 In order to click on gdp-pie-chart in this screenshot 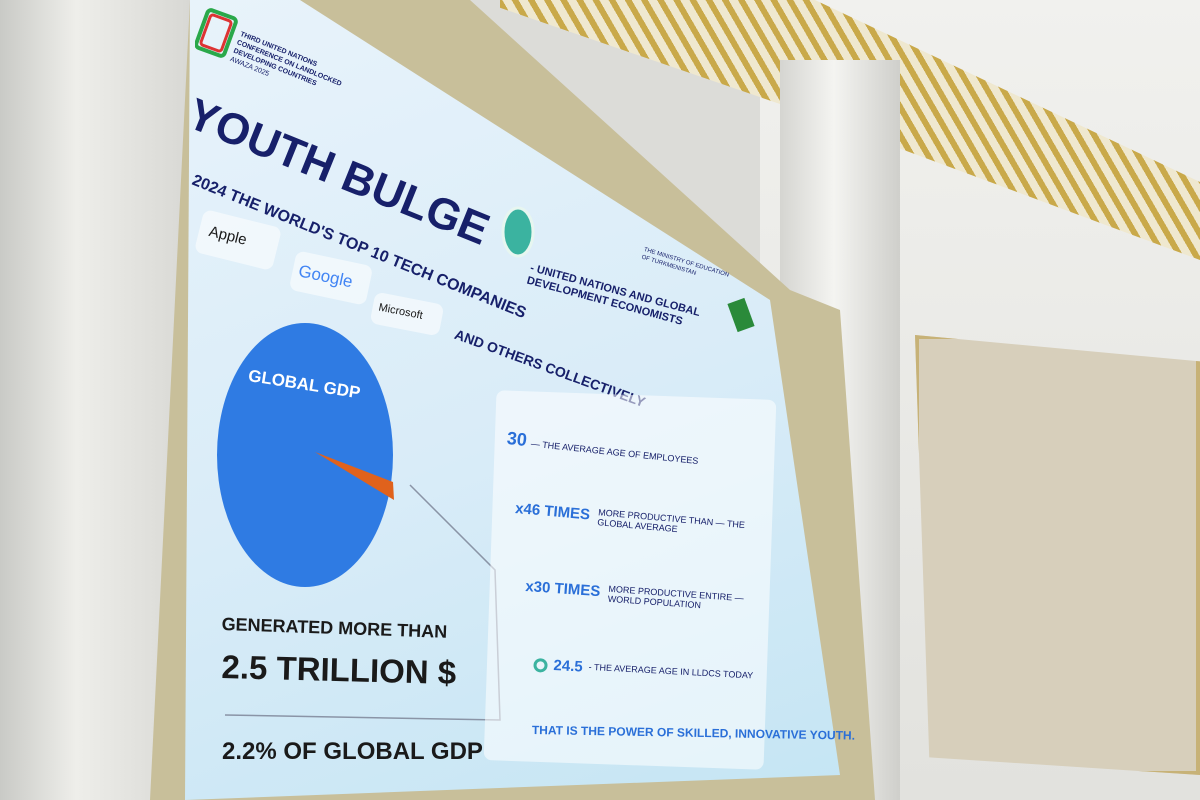, I will do `click(359, 522)`.